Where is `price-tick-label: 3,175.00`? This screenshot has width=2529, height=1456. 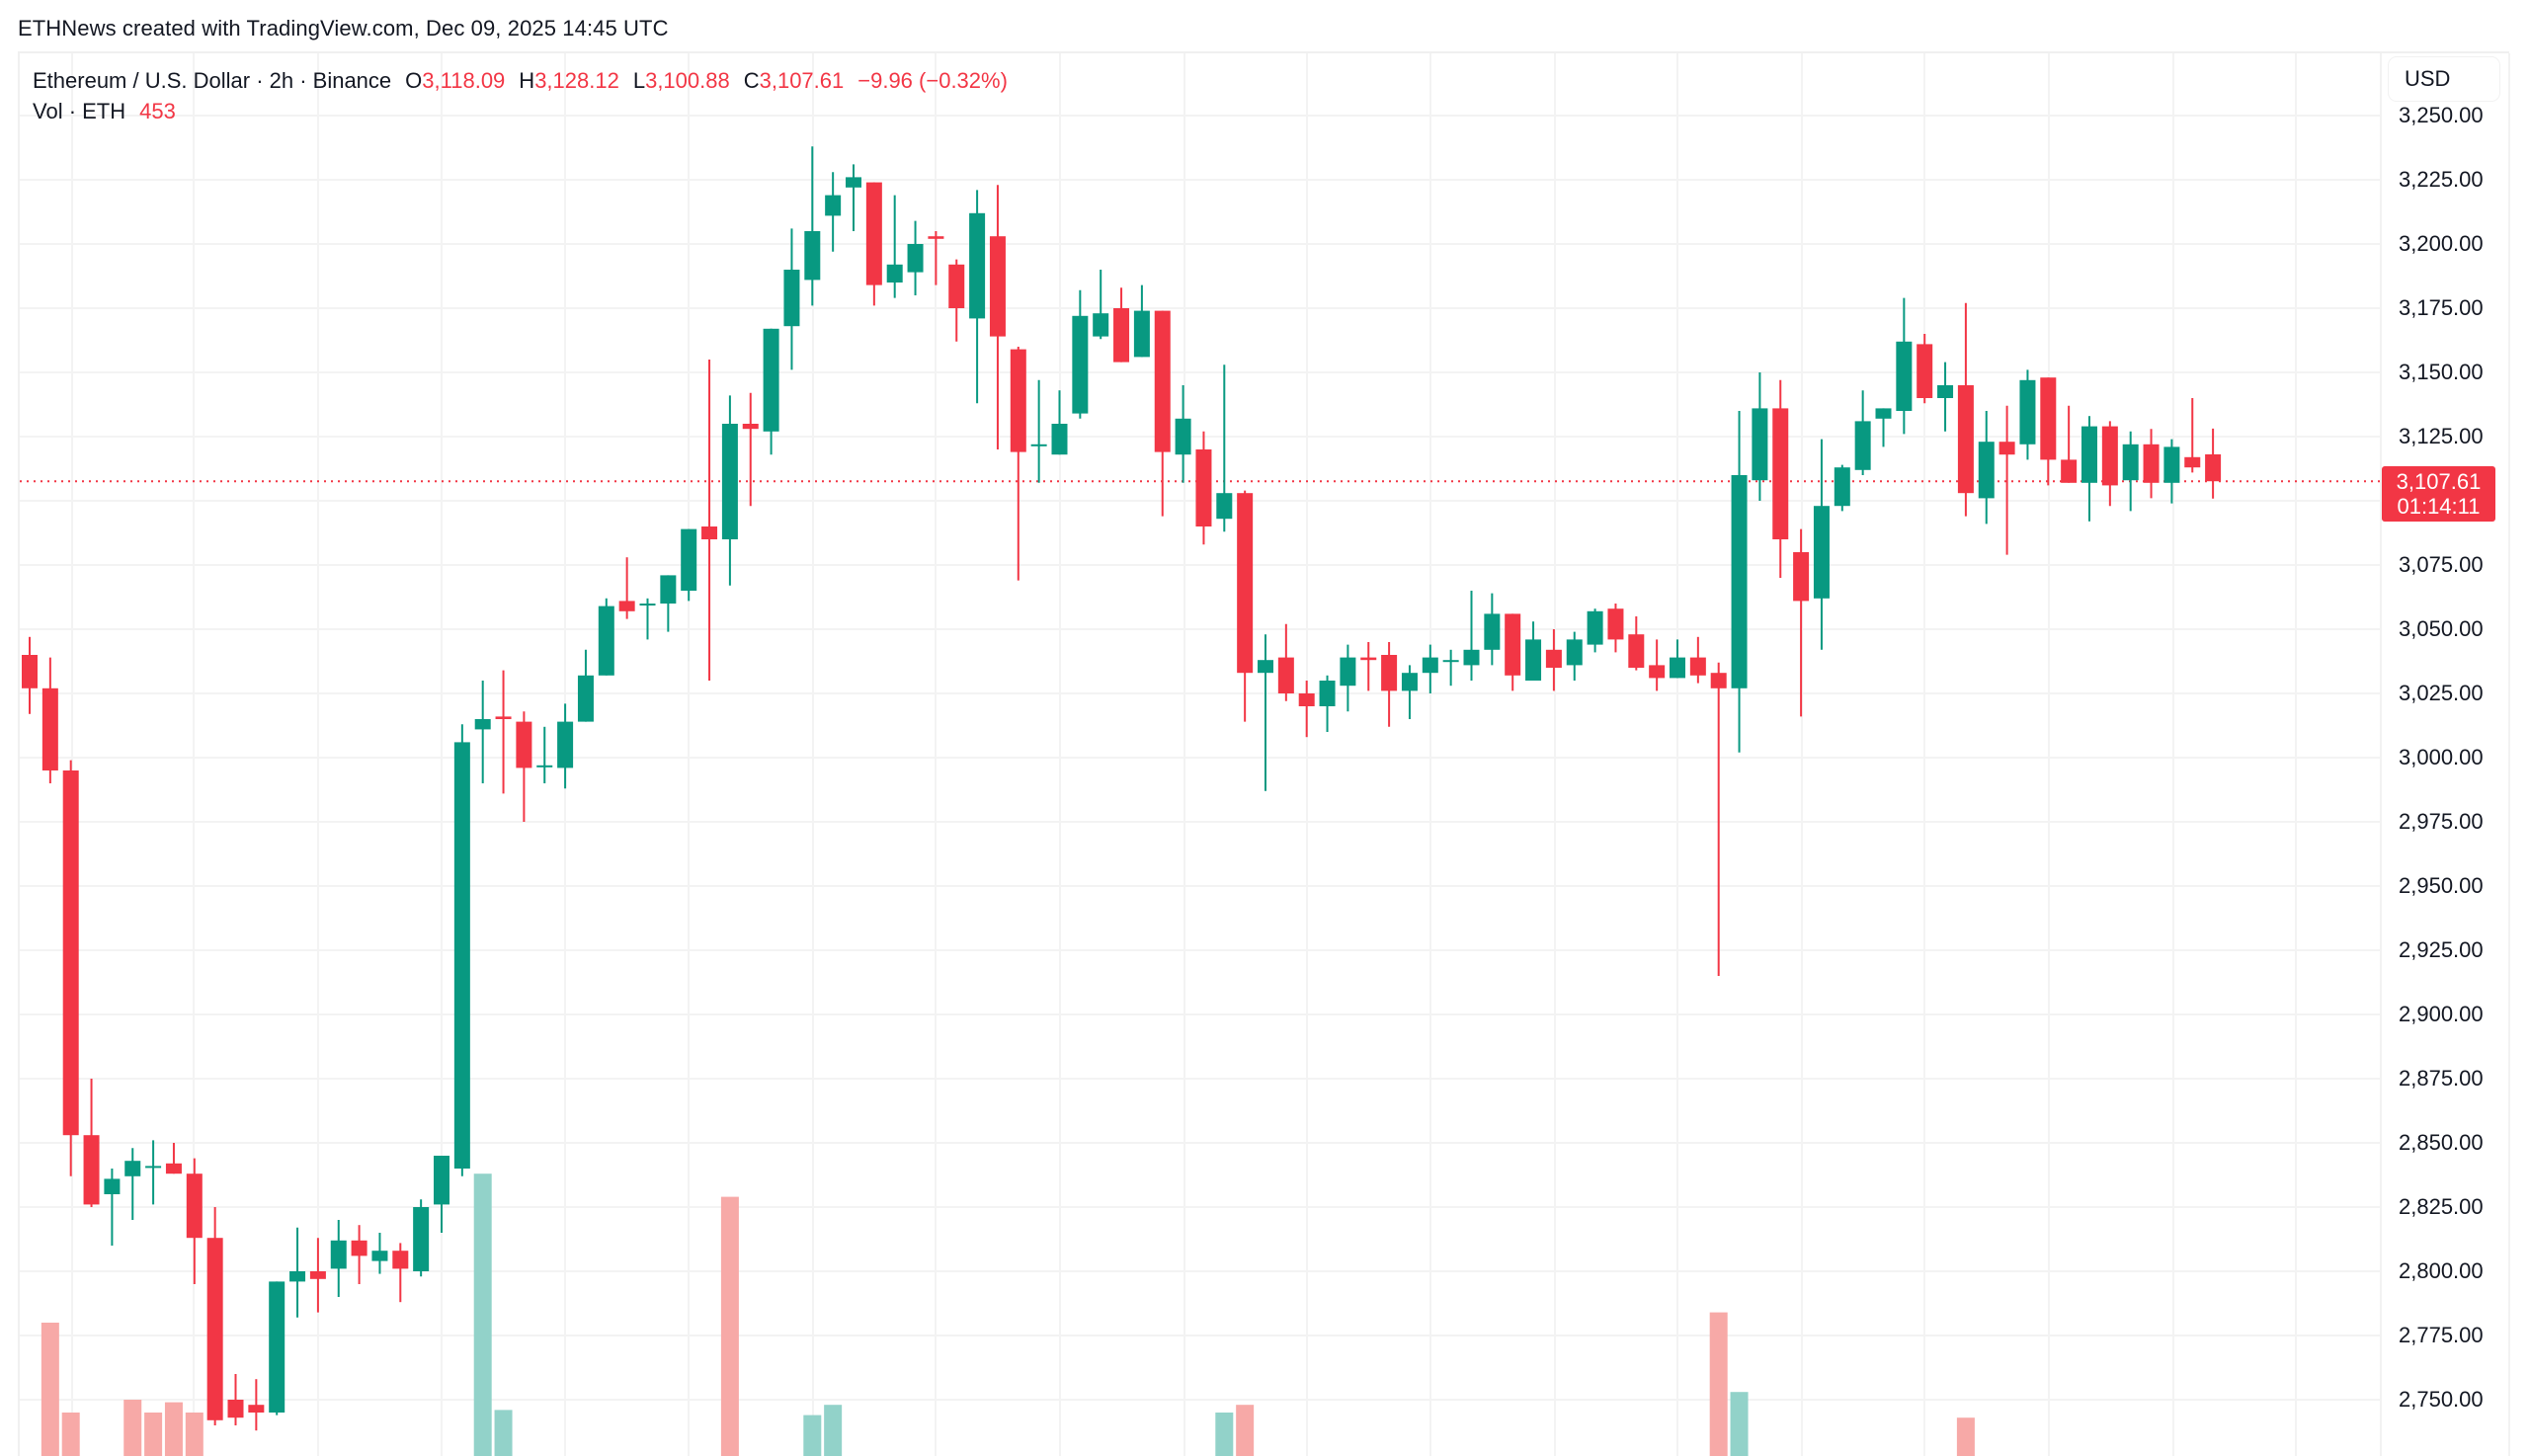 price-tick-label: 3,175.00 is located at coordinates (2441, 307).